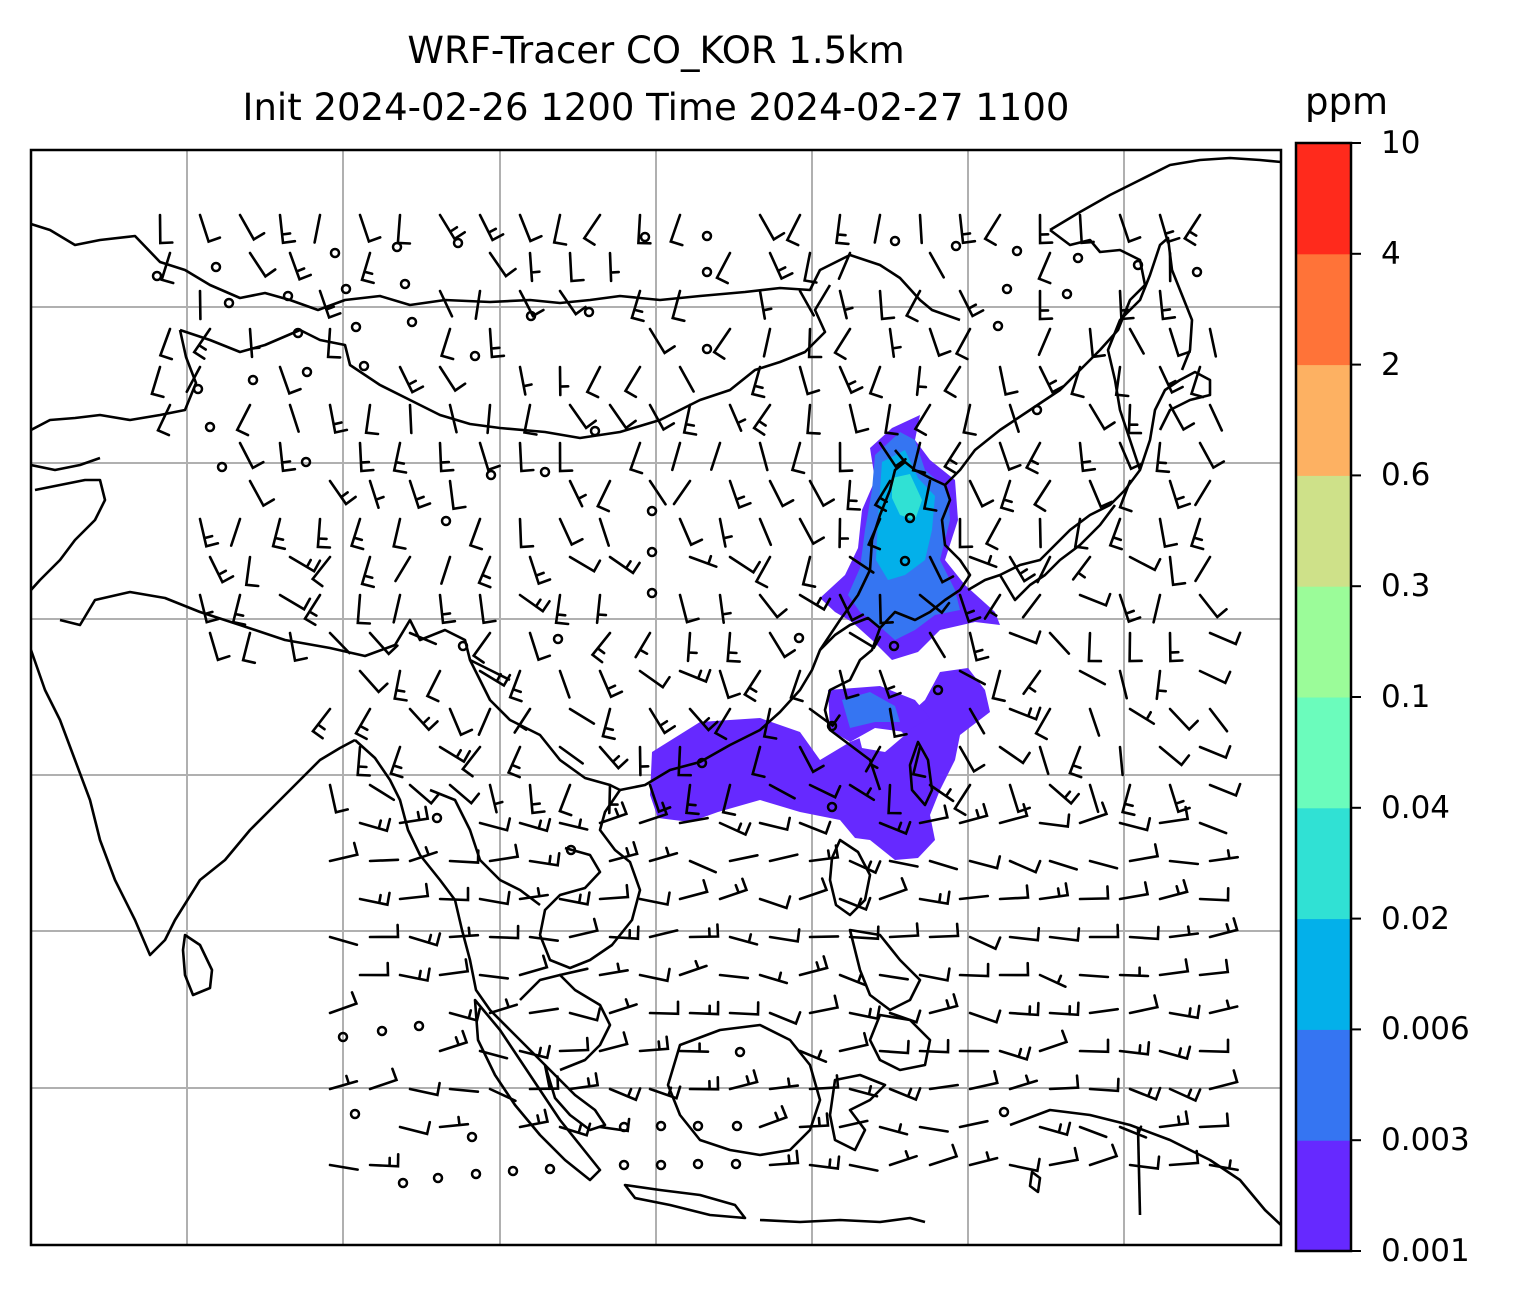 The width and height of the screenshot is (1528, 1306). I want to click on coast-java, so click(685, 1201).